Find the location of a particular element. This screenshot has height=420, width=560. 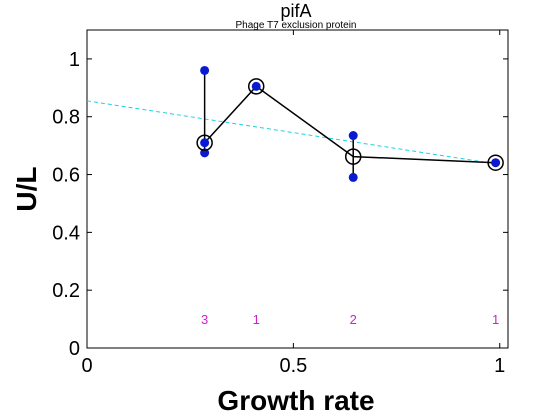

chart-subtitle: Phage T7 exclusion protein is located at coordinates (295, 25).